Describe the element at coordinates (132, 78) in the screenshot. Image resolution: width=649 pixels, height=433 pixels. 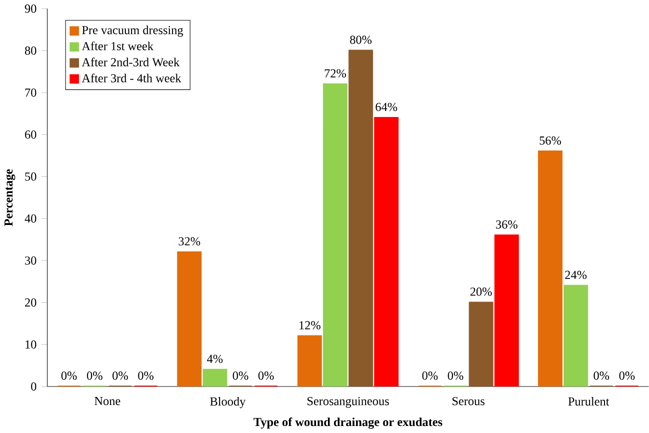
I see `legend-label: After 3rd - 4th week` at that location.